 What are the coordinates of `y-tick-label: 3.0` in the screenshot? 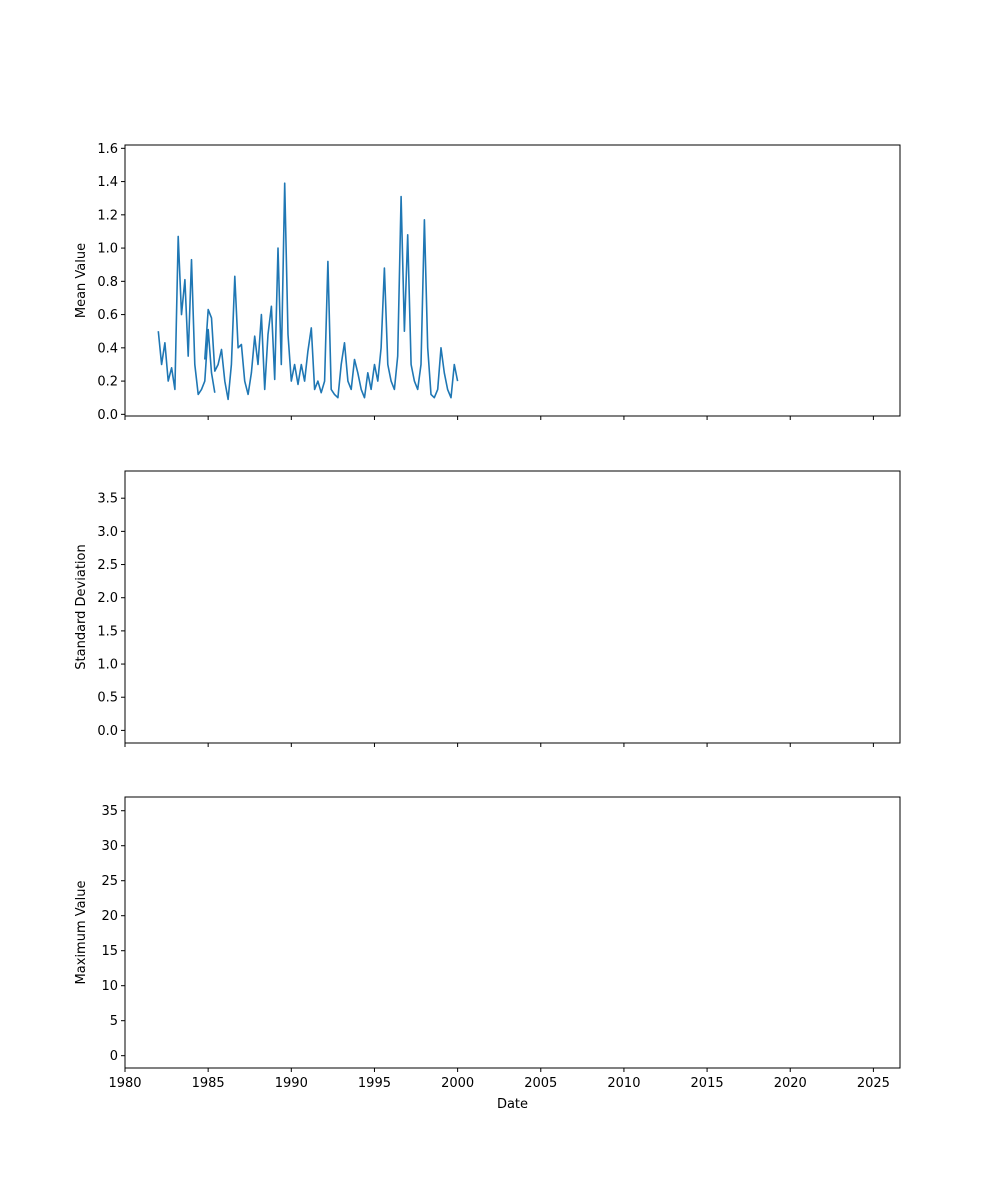 It's located at (107, 532).